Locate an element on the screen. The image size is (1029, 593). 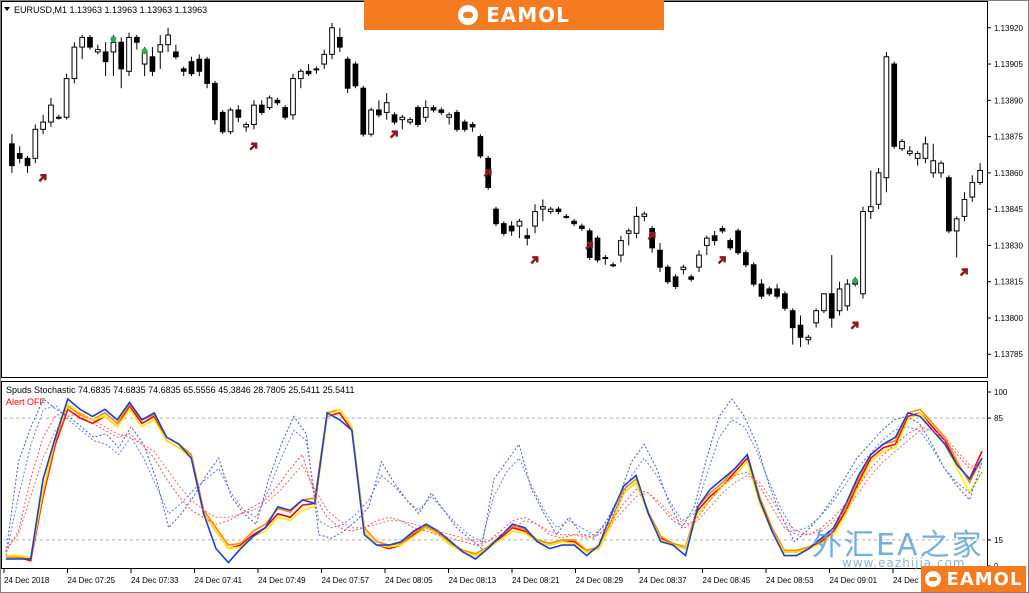
indicator-tick-label: 85 is located at coordinates (998, 418).